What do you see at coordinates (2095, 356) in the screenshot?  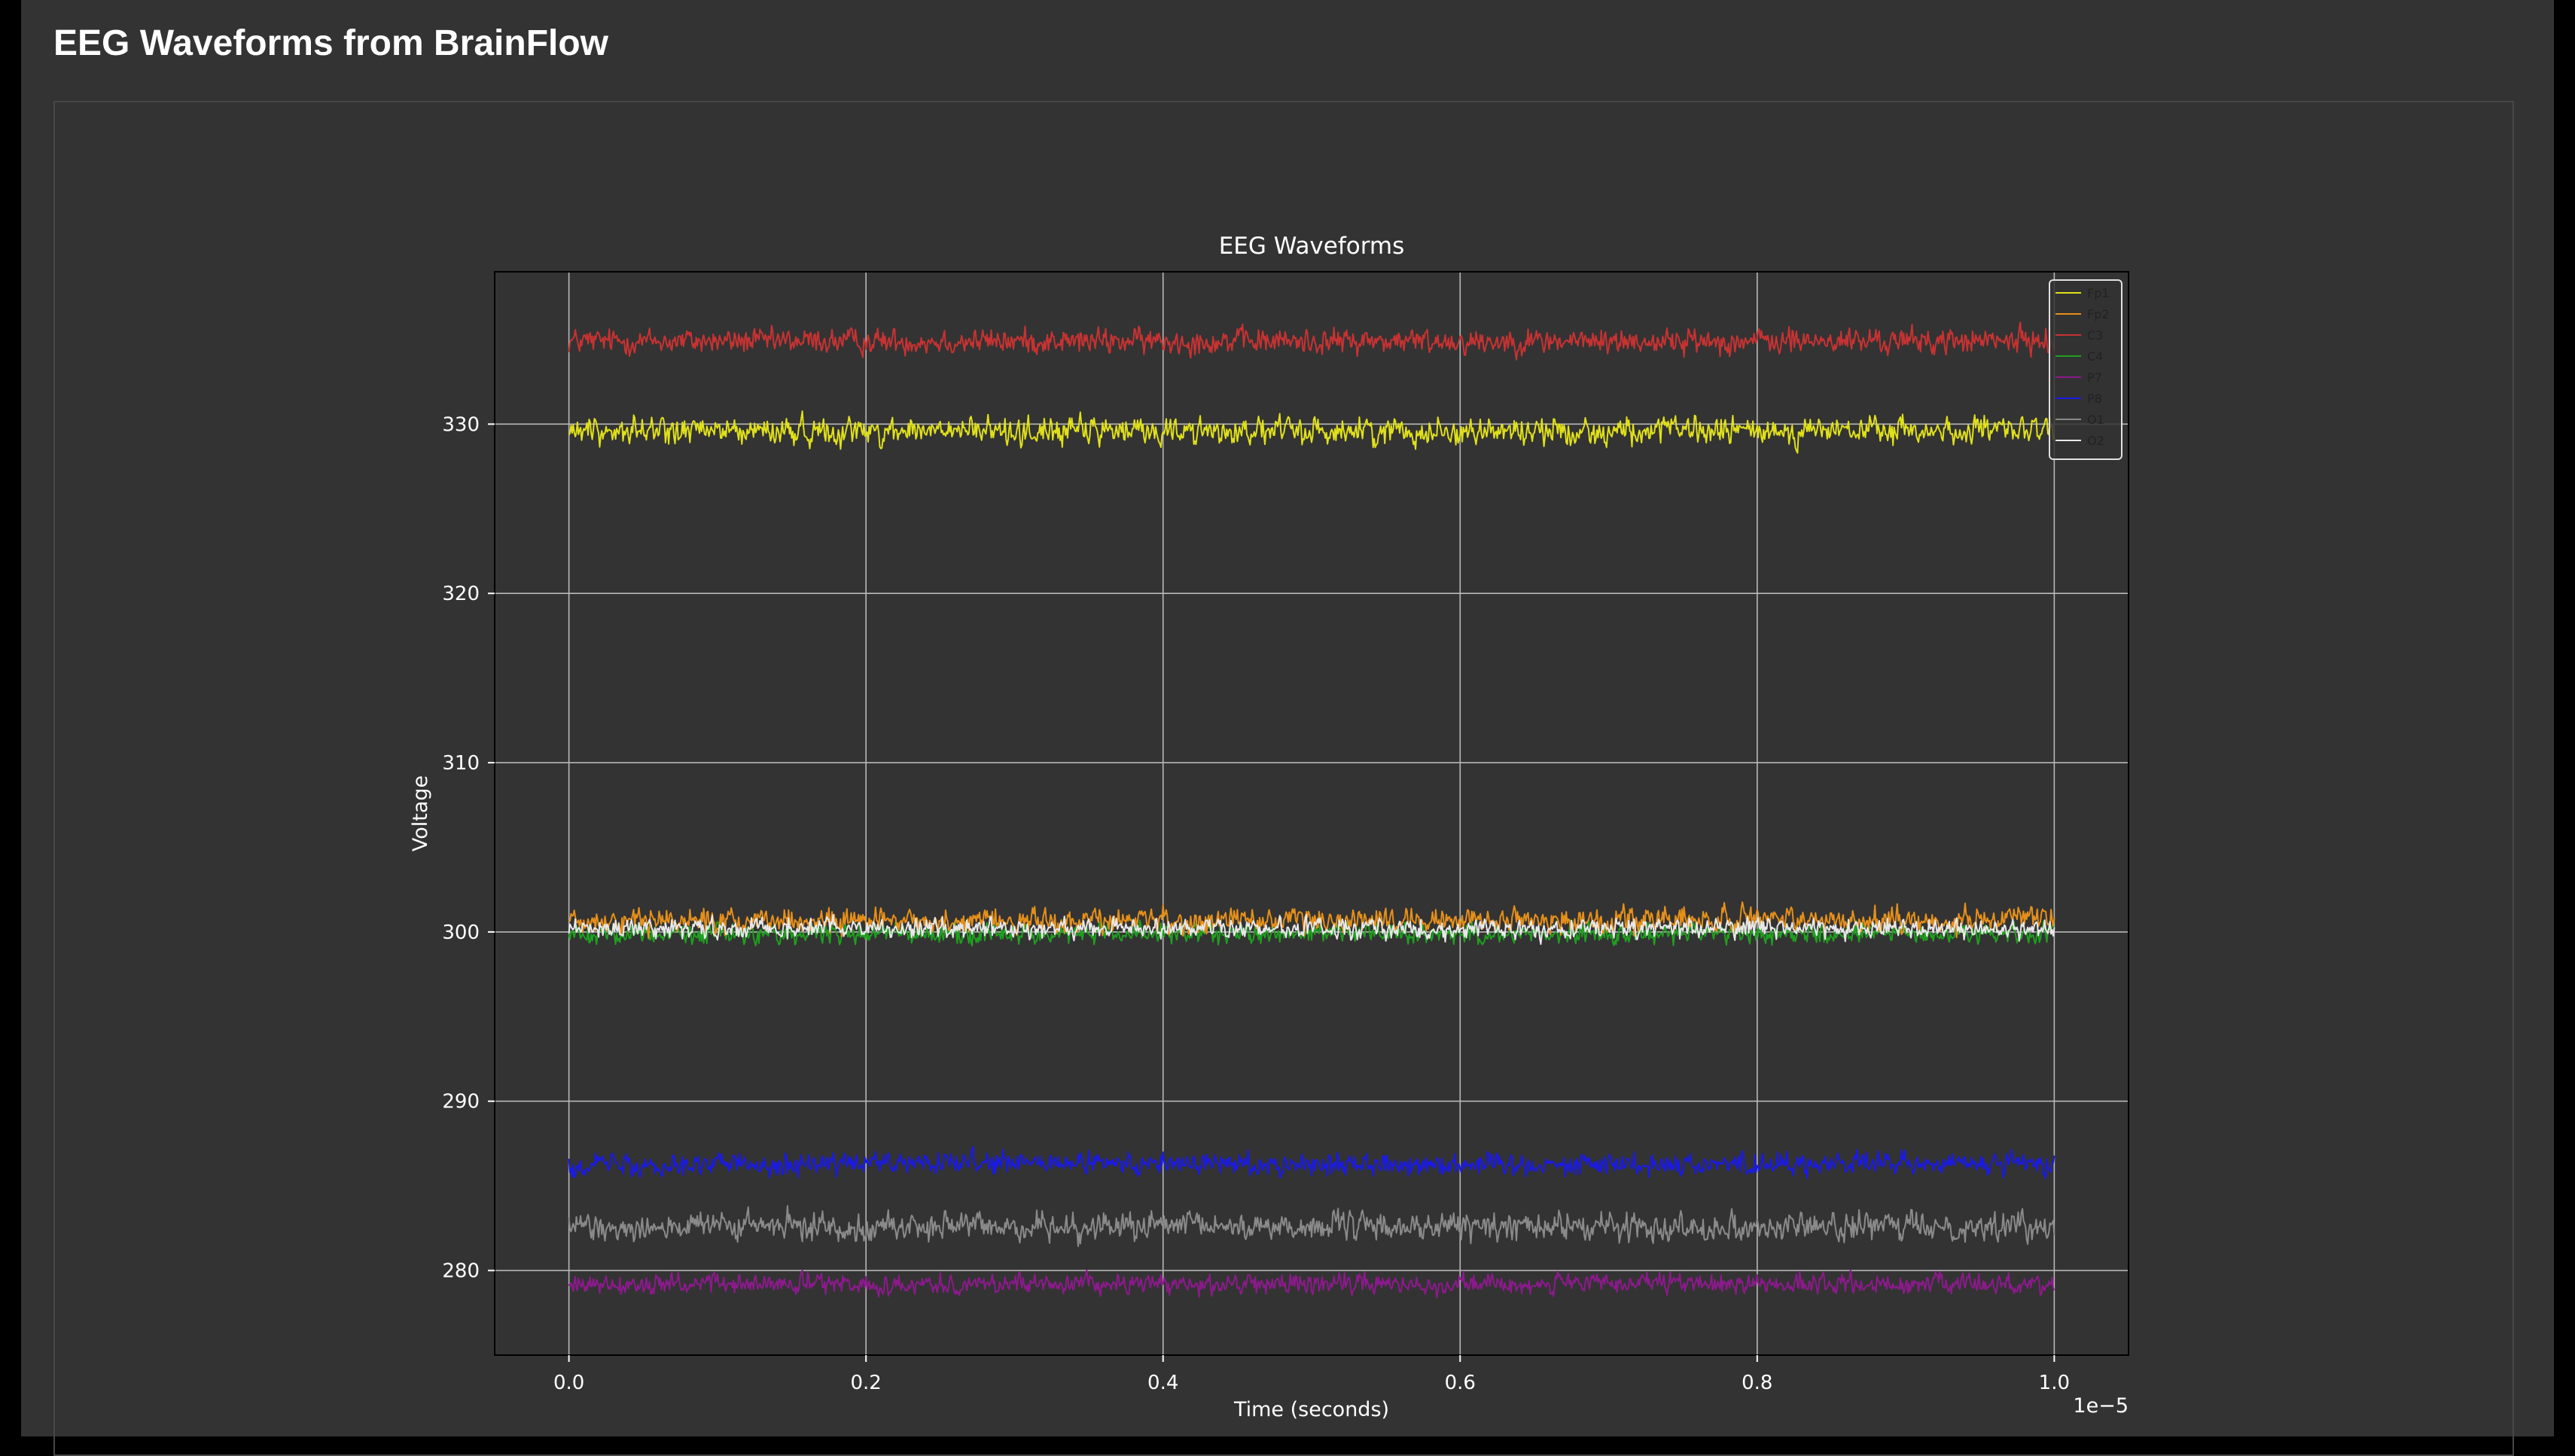 I see `legend-entry: C4` at bounding box center [2095, 356].